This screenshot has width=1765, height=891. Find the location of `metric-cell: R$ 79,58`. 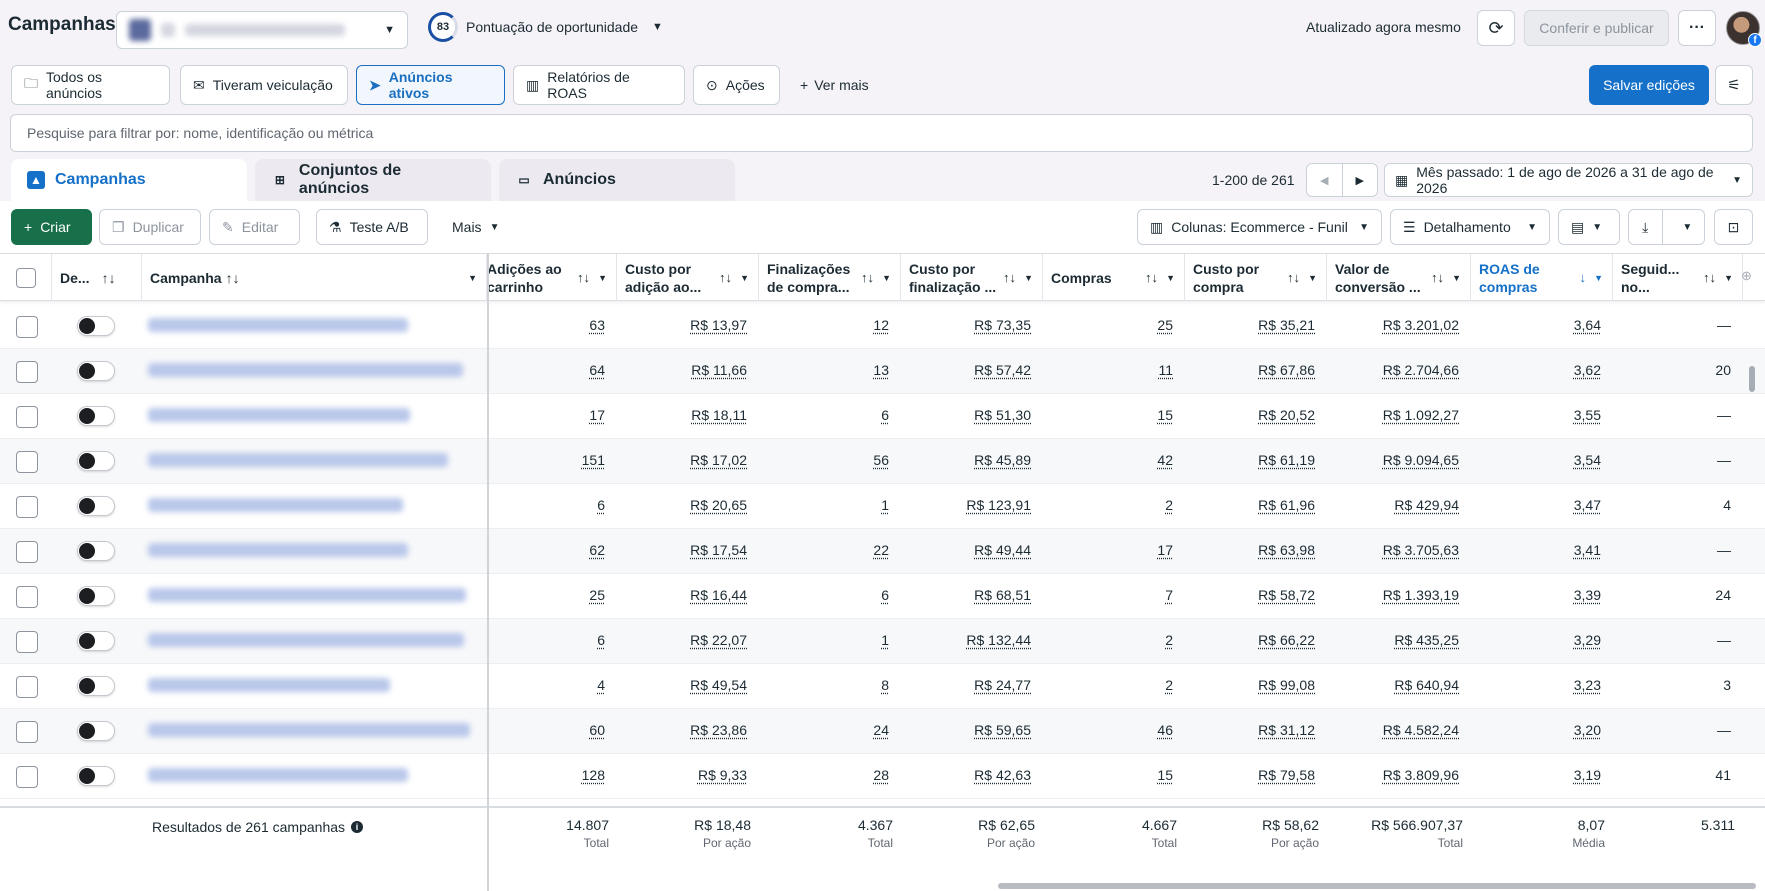

metric-cell: R$ 79,58 is located at coordinates (1286, 775).